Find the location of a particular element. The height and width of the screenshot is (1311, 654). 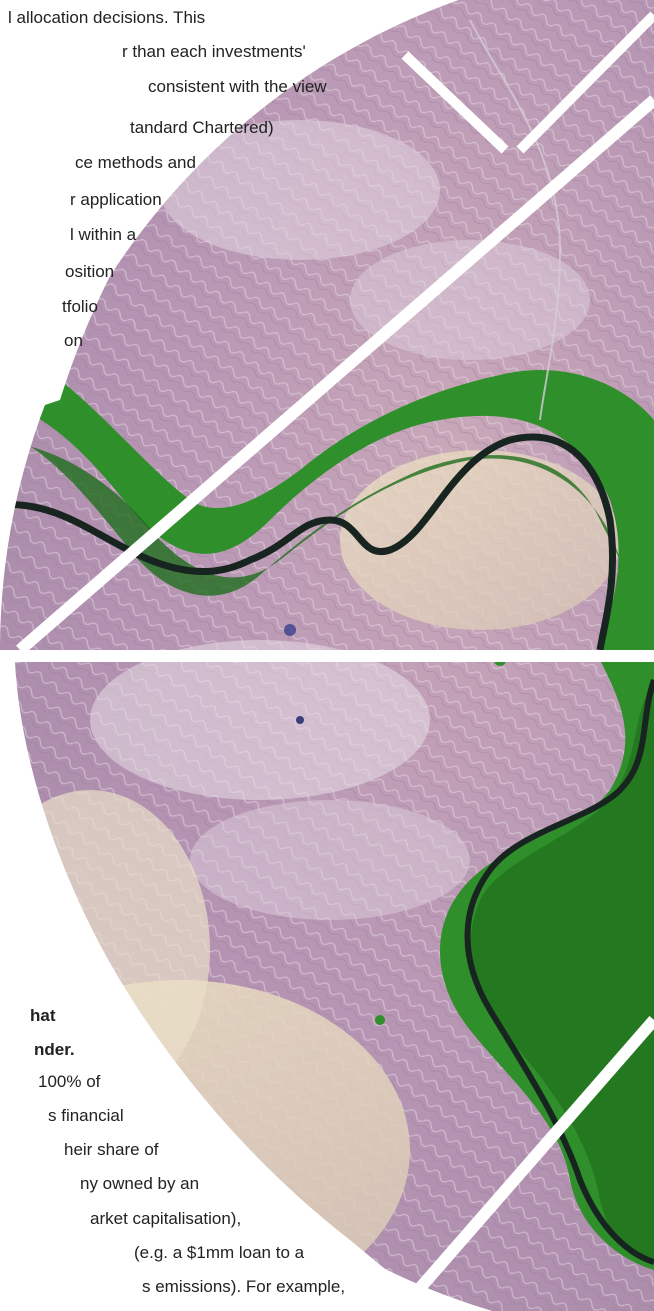

bottom-text-line: arket capitalisation), is located at coordinates (166, 1218).